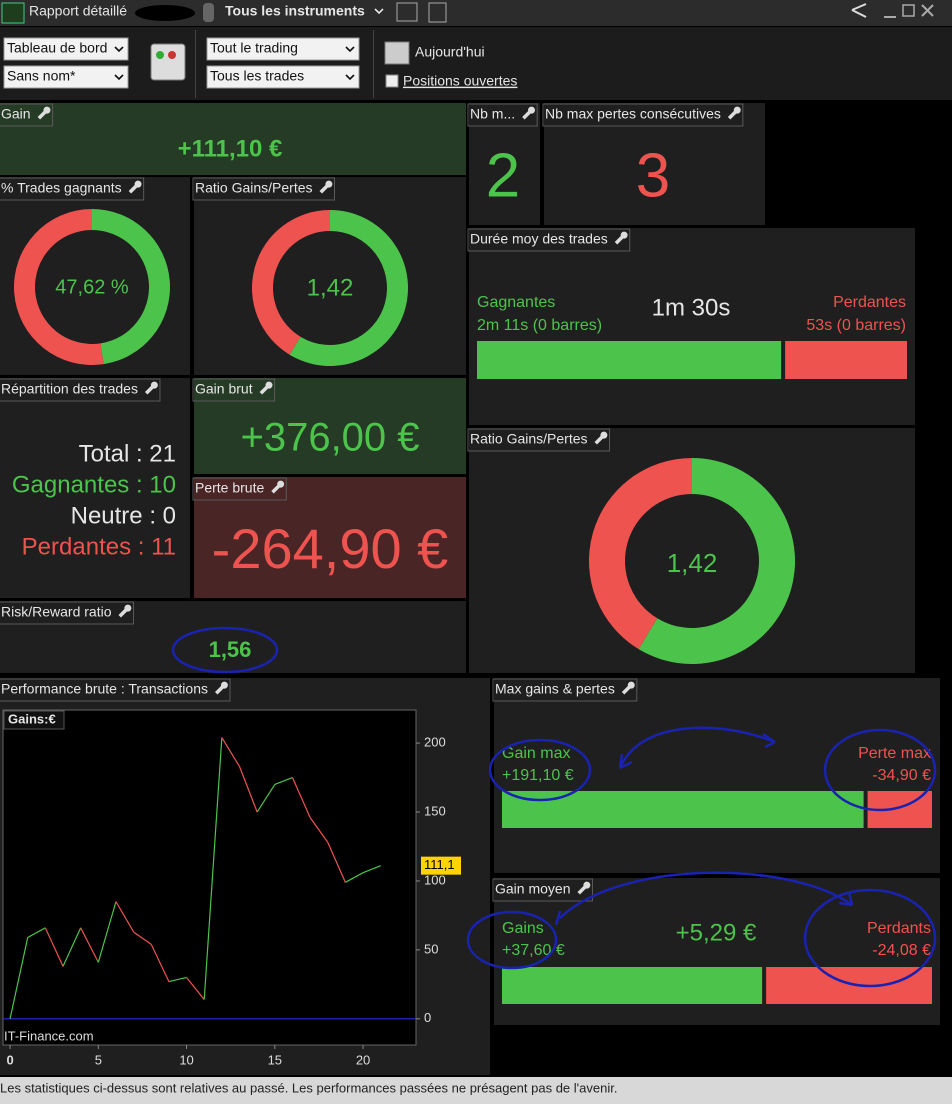 The image size is (952, 1104). I want to click on x-tick-label: 15, so click(275, 1059).